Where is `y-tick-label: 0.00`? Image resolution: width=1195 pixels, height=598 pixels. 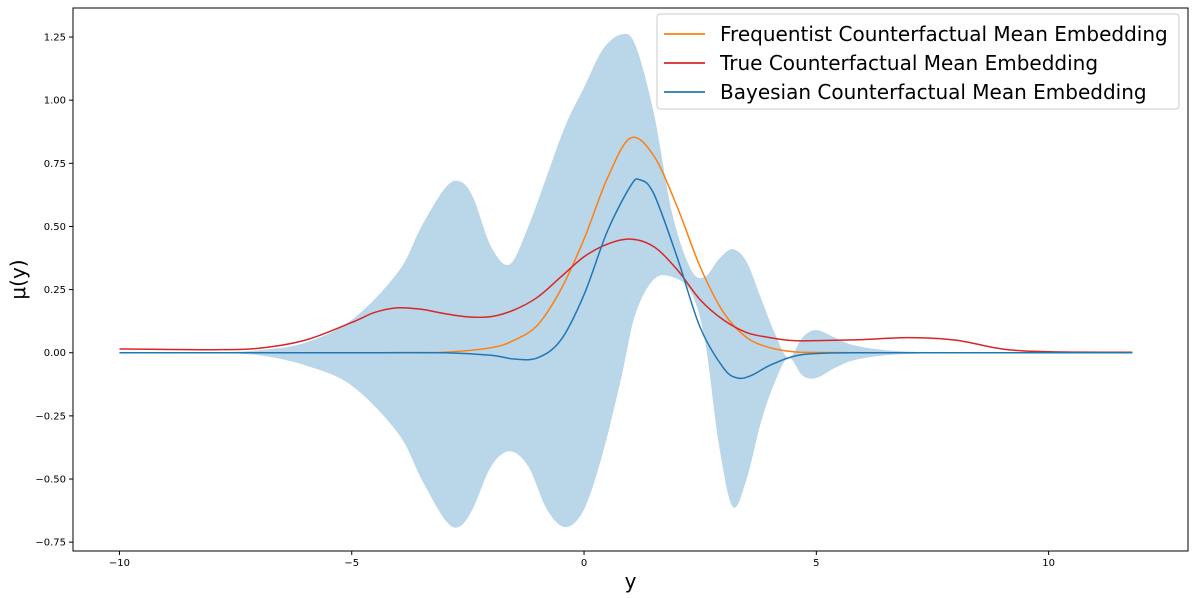
y-tick-label: 0.00 is located at coordinates (55, 353).